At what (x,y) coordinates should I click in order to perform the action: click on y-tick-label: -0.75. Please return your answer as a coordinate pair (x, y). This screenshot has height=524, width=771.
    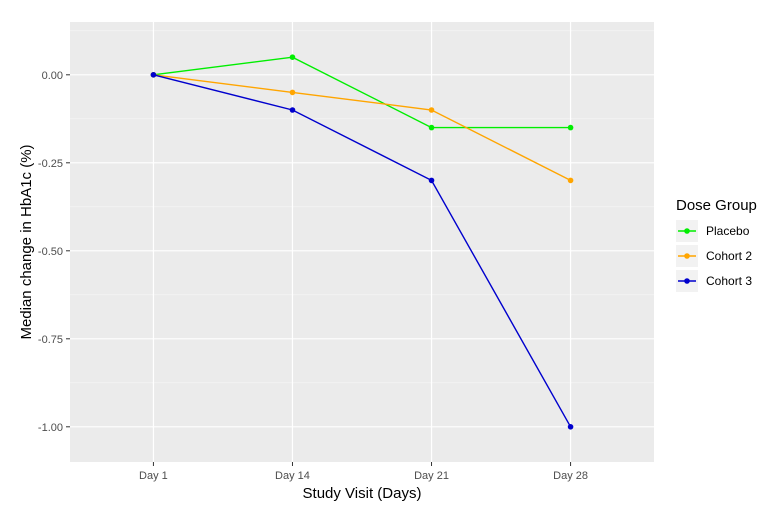
    Looking at the image, I should click on (50, 340).